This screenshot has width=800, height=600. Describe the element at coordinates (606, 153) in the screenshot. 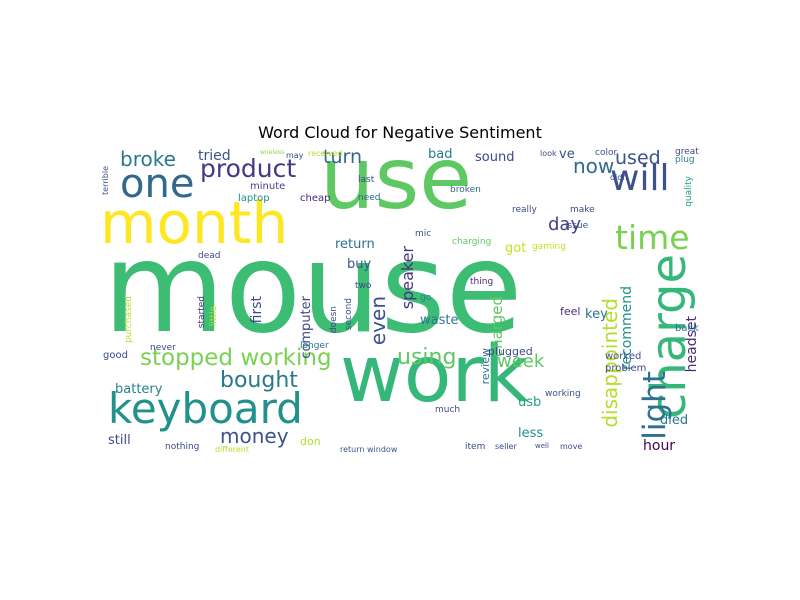

I see `word-color: color` at that location.